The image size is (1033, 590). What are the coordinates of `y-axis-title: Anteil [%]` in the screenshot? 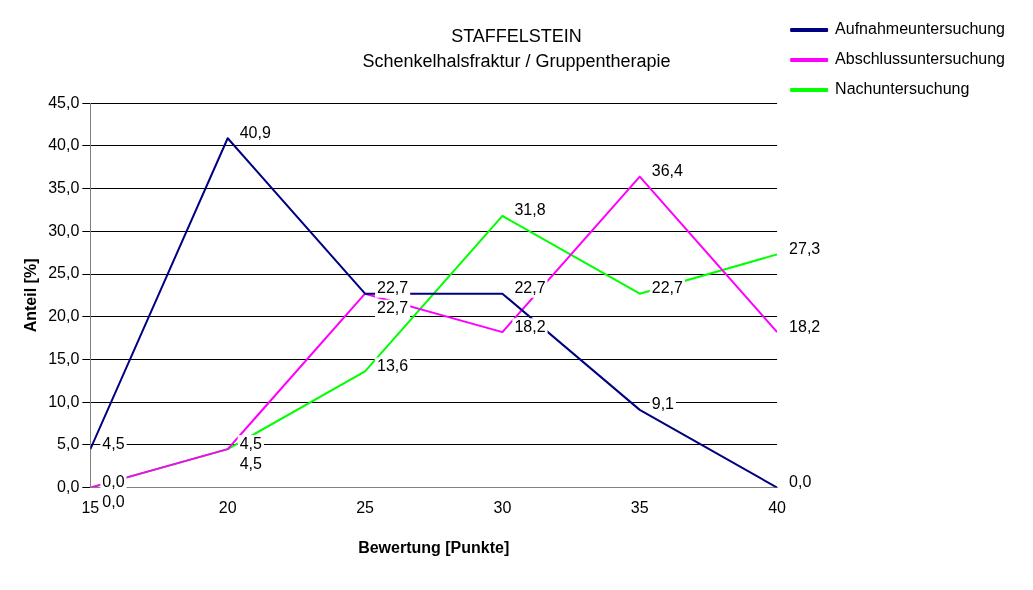 It's located at (31, 295).